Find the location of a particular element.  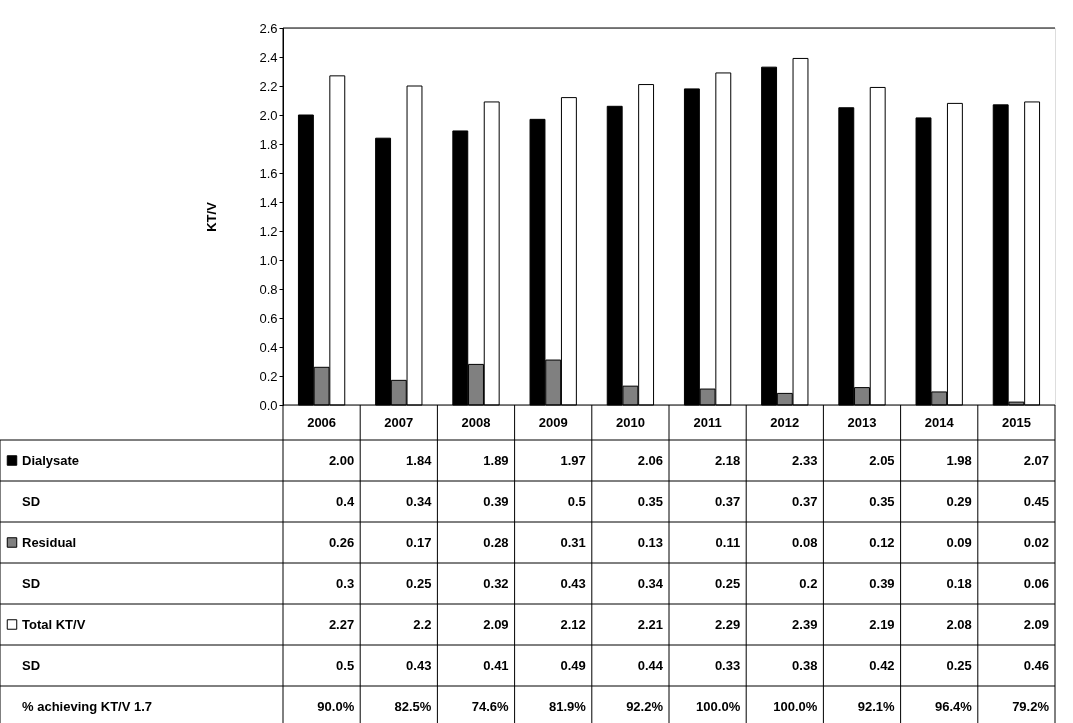

data-label: 0.12 is located at coordinates (882, 542).